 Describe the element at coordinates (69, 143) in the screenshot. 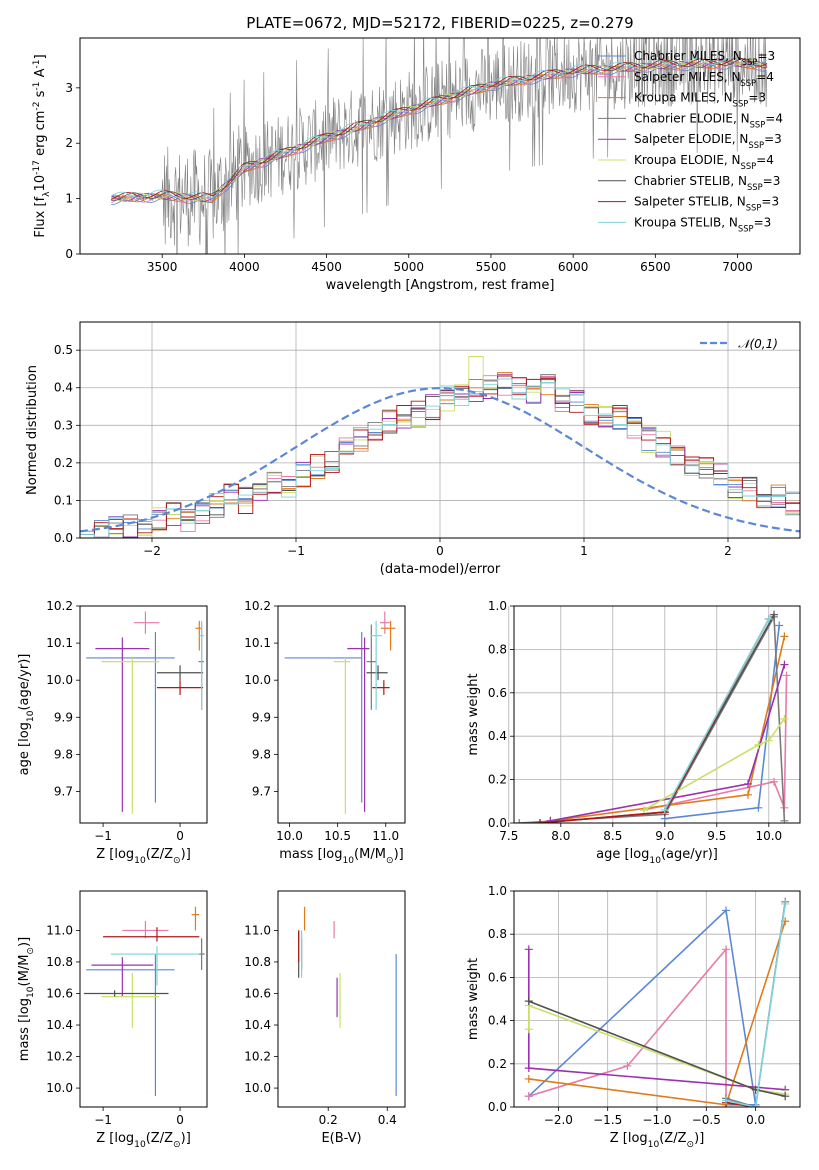

I see `y-tick-label: 2` at that location.